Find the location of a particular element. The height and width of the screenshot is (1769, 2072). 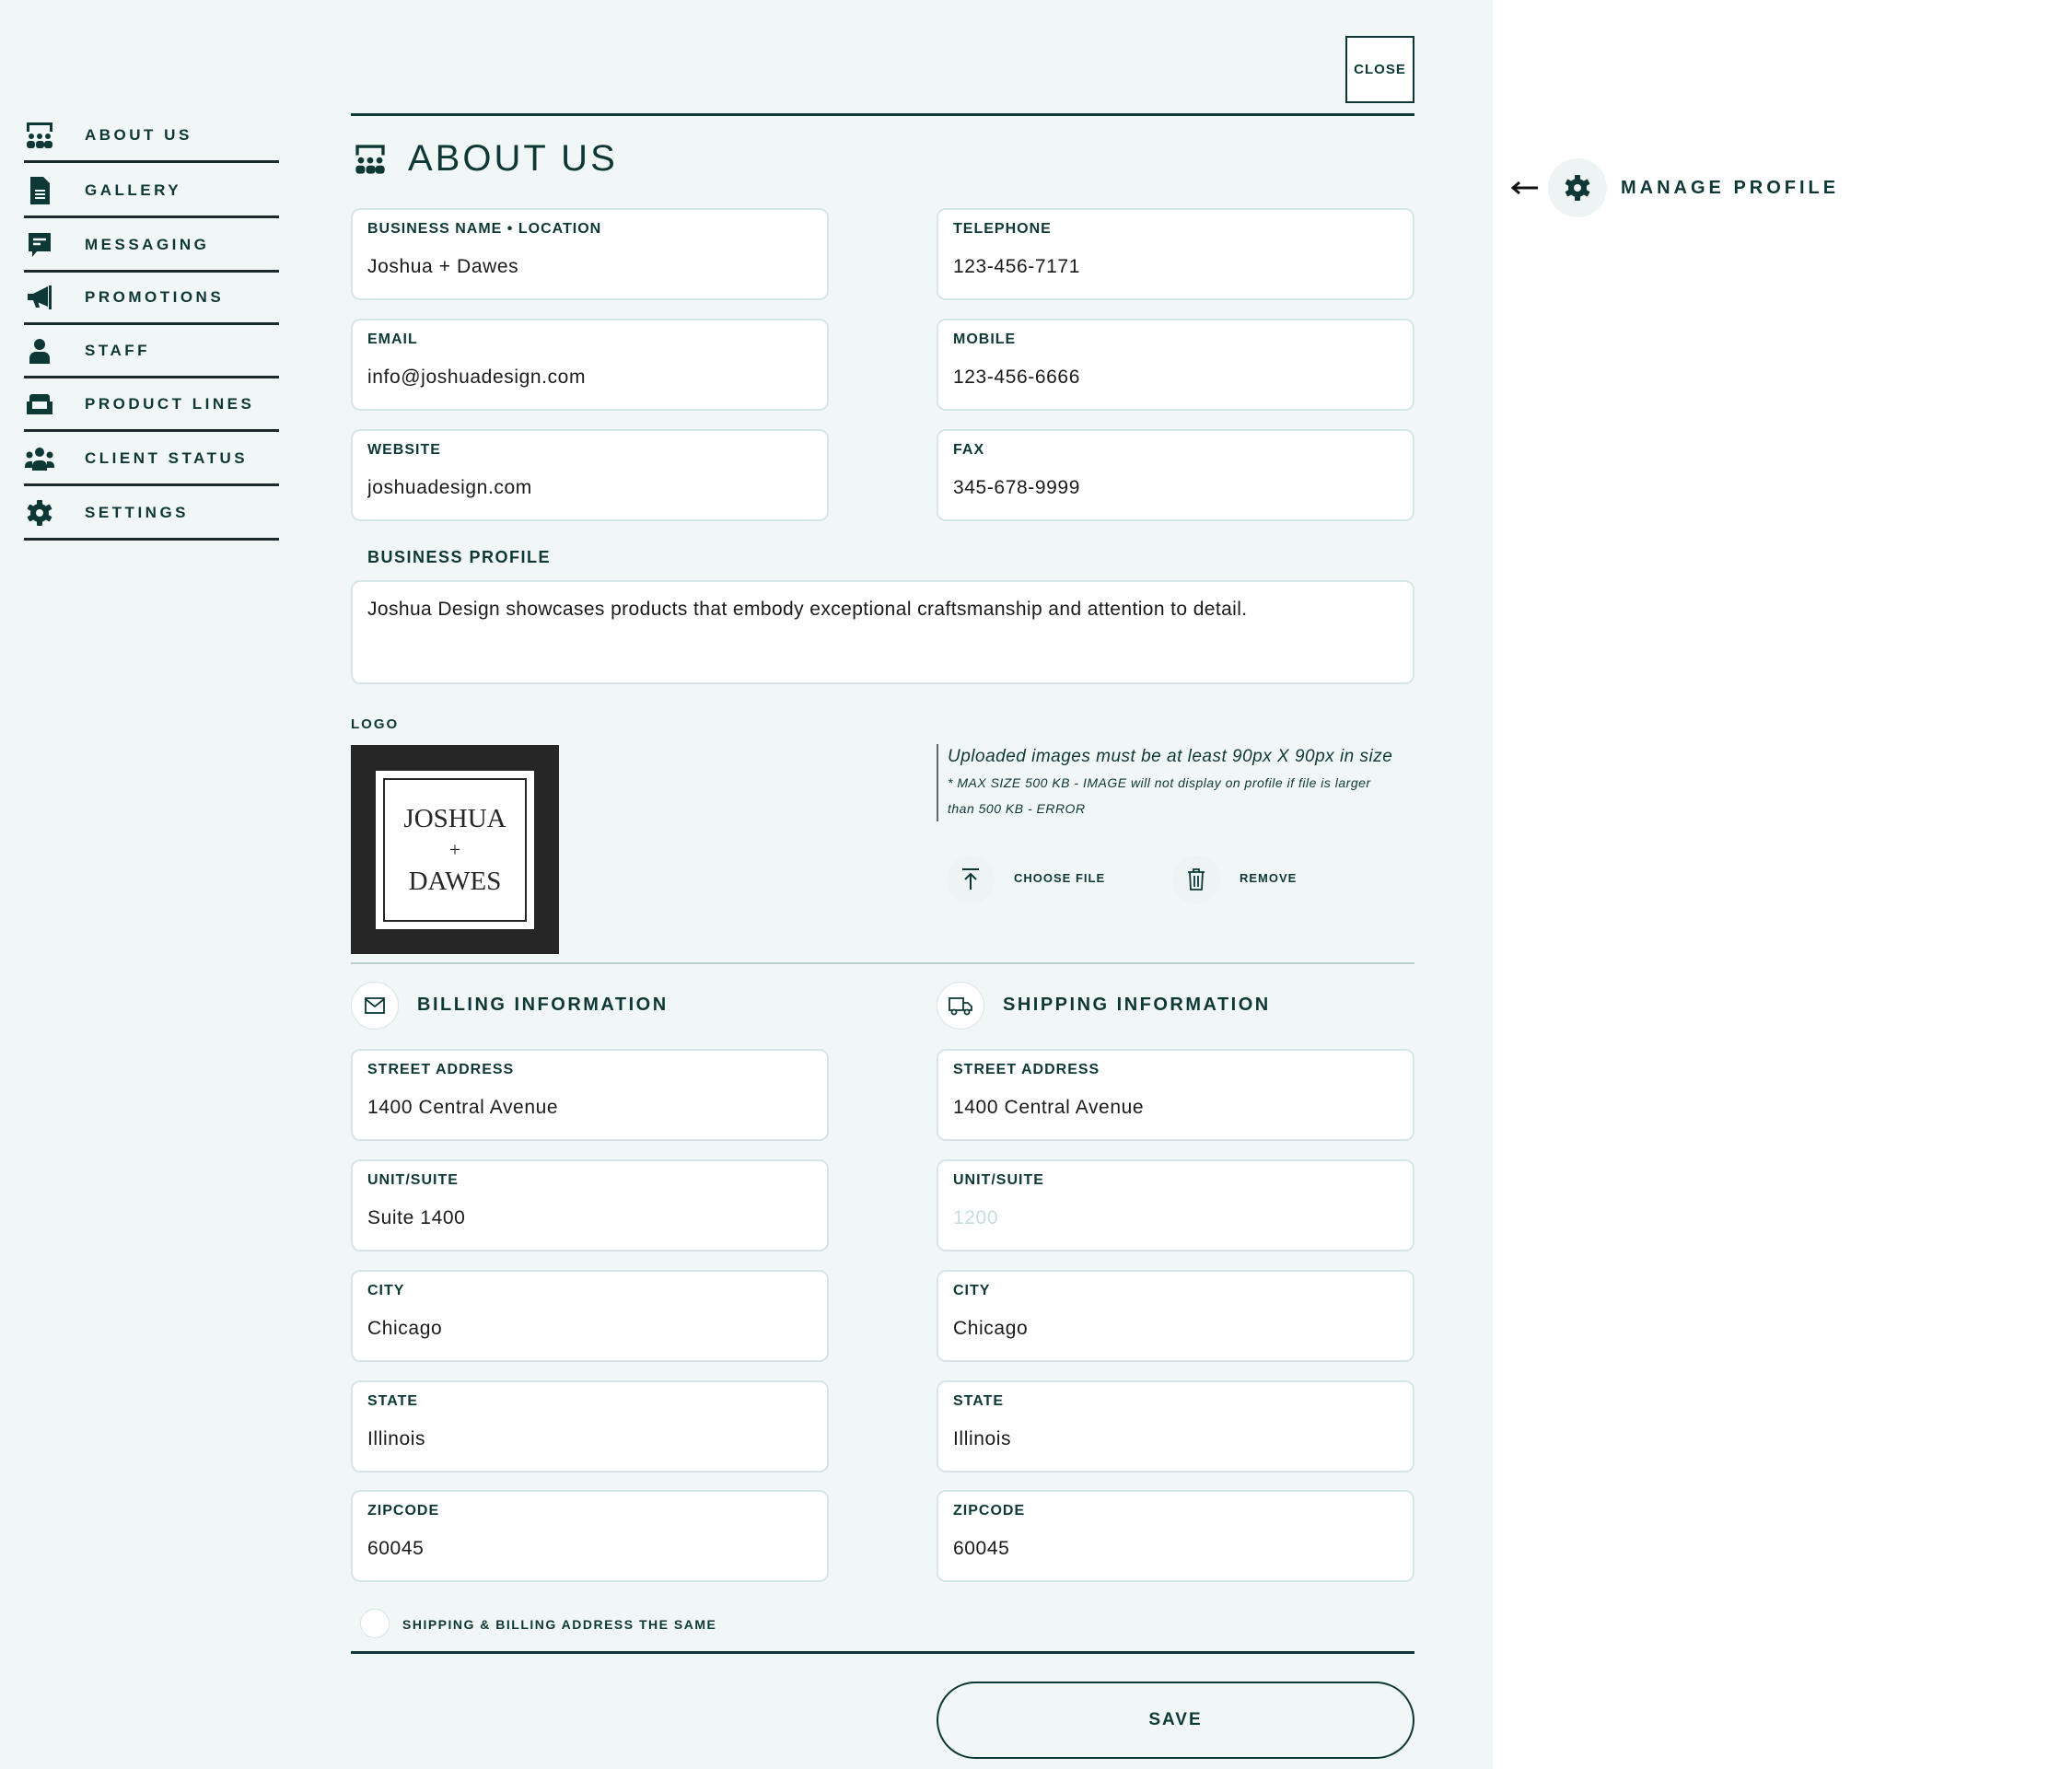

billing-state-input is located at coordinates (588, 1439).